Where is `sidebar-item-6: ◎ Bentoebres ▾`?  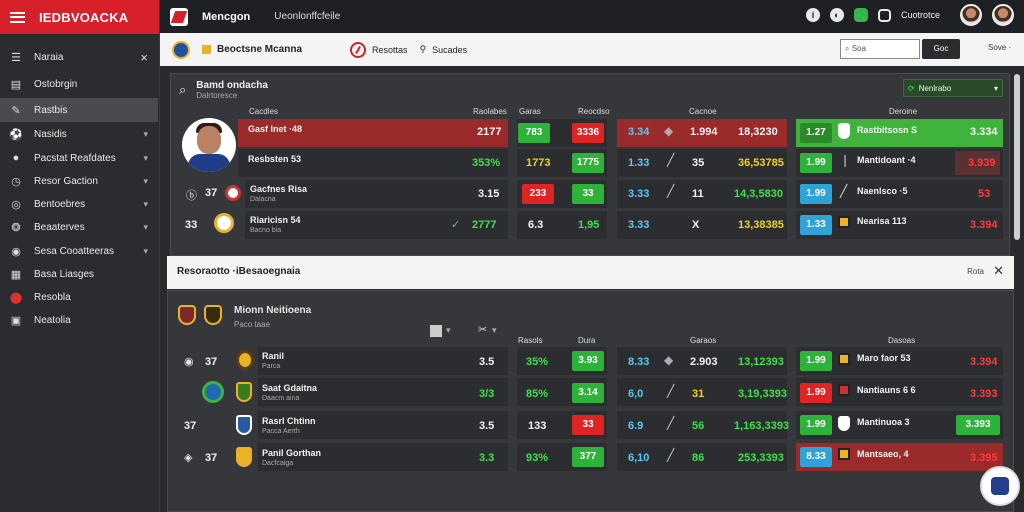
sidebar-item-6: ◎ Bentoebres ▾ is located at coordinates (79, 204).